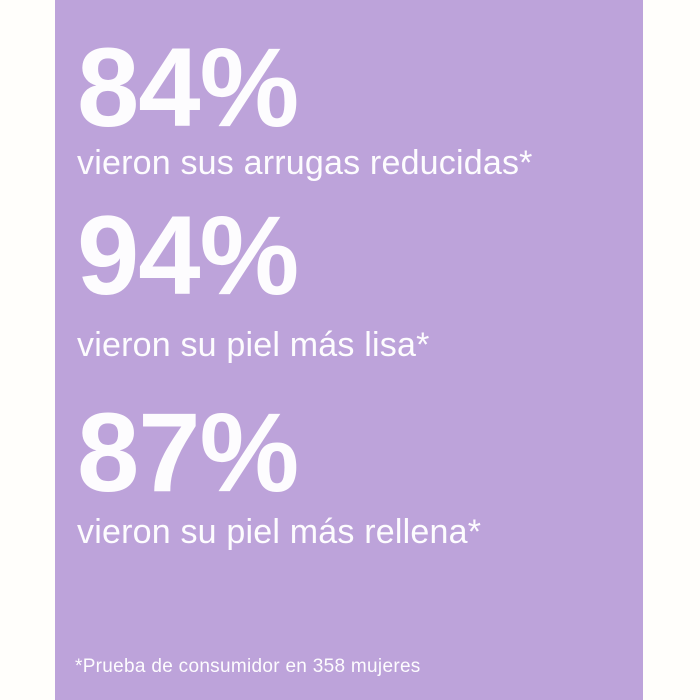  What do you see at coordinates (305, 163) in the screenshot?
I see `stat-1-label: vieron sus arrugas reducidas*` at bounding box center [305, 163].